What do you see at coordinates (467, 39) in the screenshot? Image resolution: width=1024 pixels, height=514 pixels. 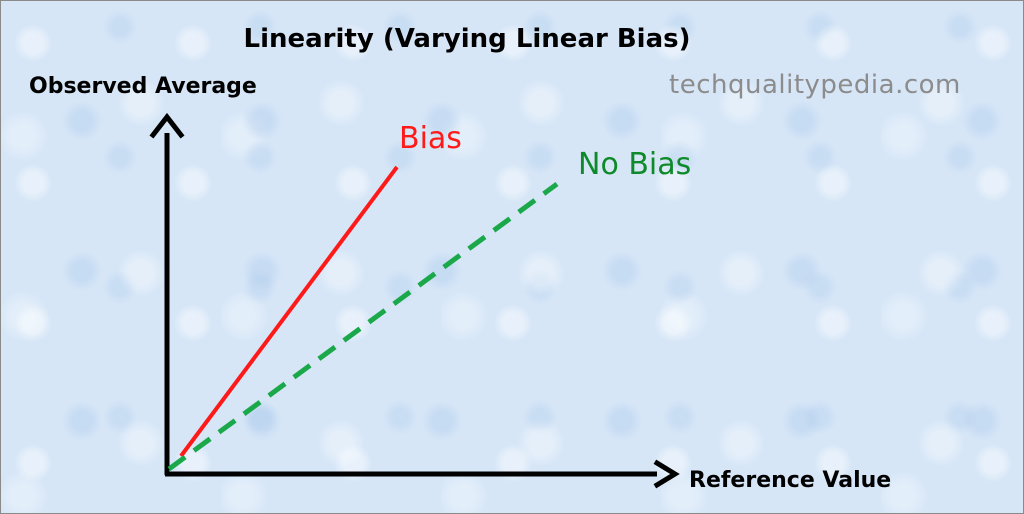 I see `diagram-title: Linearity (Varying Linear Bias)` at bounding box center [467, 39].